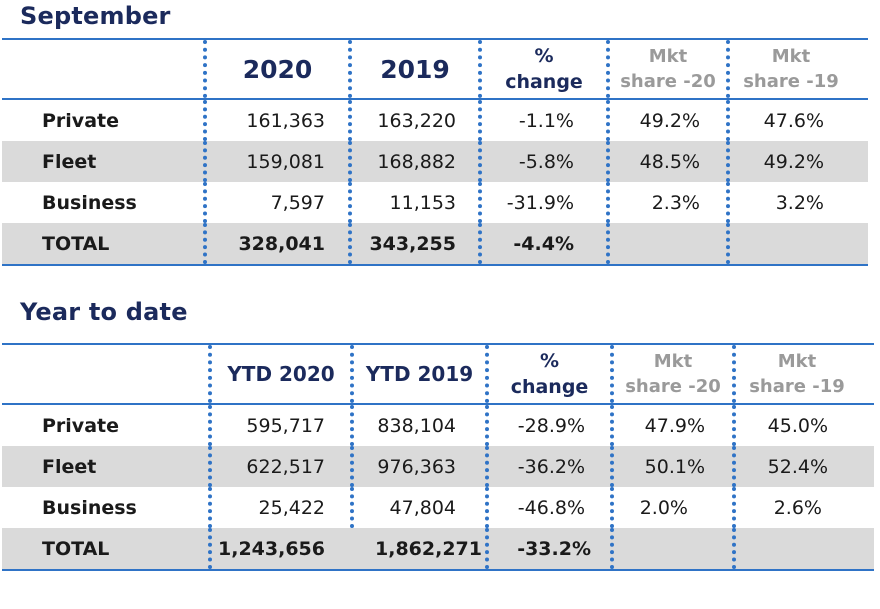 The height and width of the screenshot is (609, 880). I want to click on value-2020: 328,041, so click(281, 243).